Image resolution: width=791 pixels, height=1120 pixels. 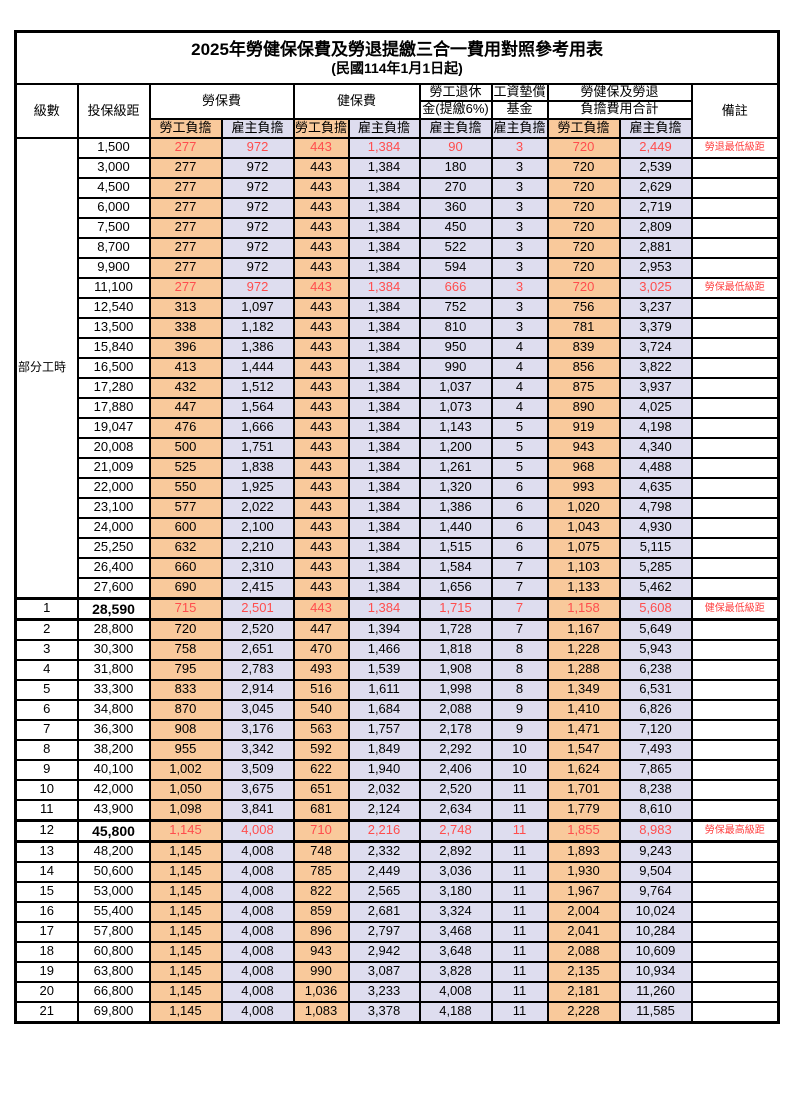 What do you see at coordinates (655, 187) in the screenshot?
I see `value-cell: 2,629` at bounding box center [655, 187].